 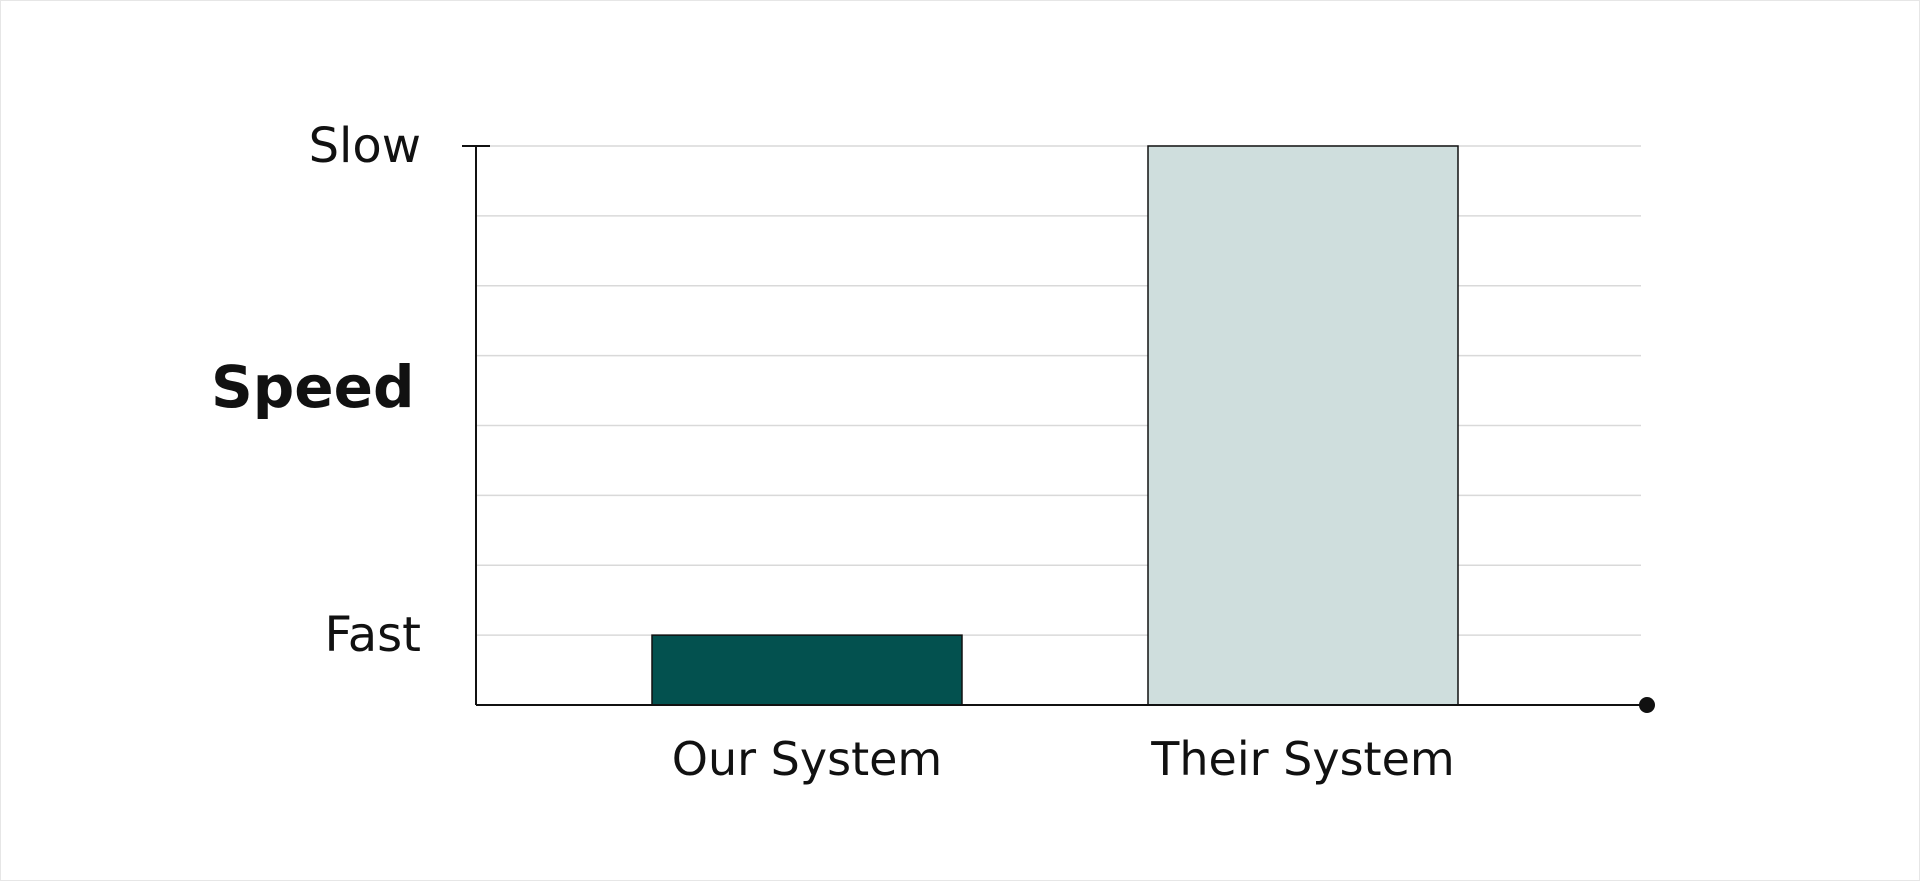 I want to click on category-label-our-system: Our System, so click(x=807, y=759).